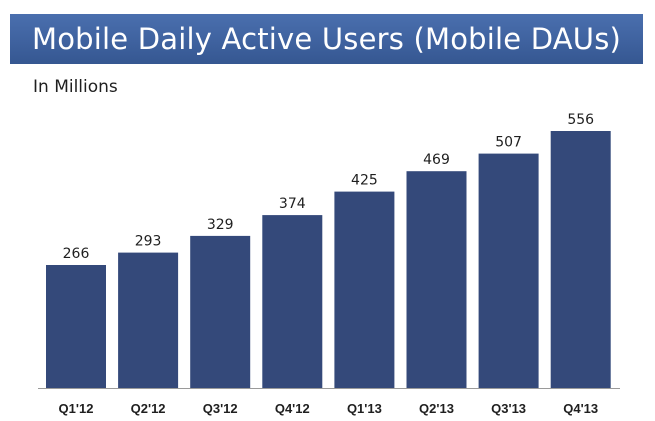 This screenshot has height=421, width=655. Describe the element at coordinates (580, 408) in the screenshot. I see `category-label: Q4'13` at that location.